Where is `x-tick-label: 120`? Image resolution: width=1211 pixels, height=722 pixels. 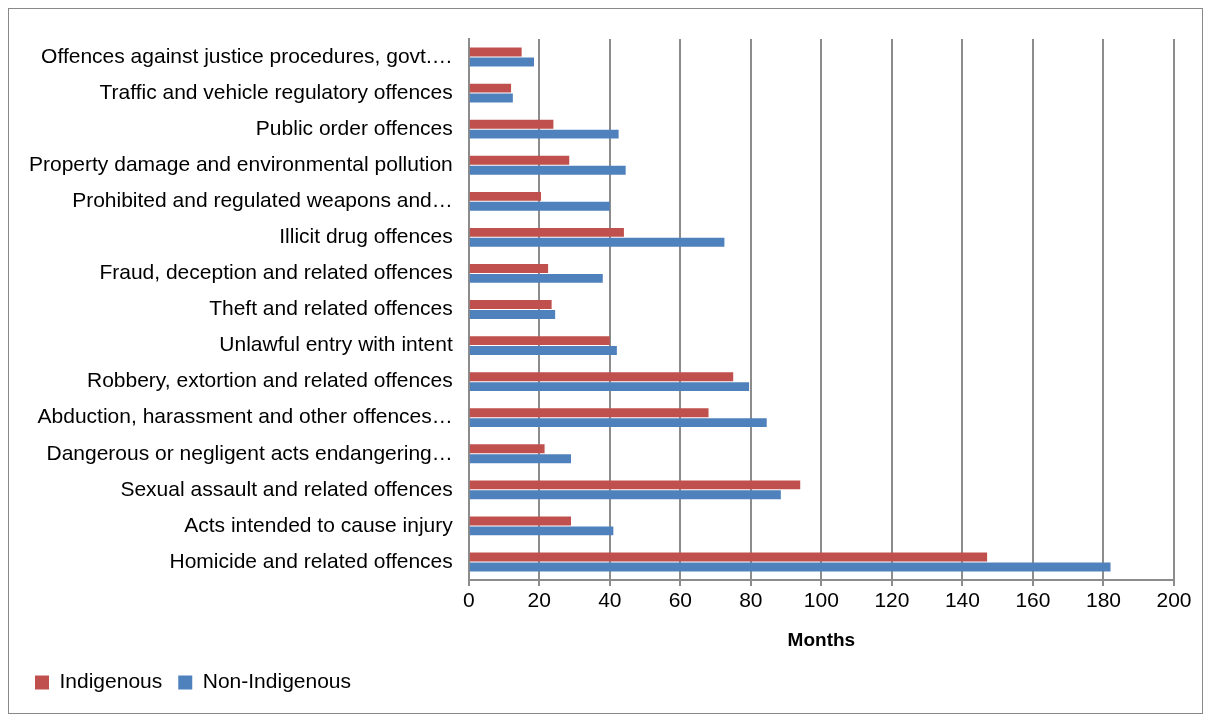 x-tick-label: 120 is located at coordinates (892, 600).